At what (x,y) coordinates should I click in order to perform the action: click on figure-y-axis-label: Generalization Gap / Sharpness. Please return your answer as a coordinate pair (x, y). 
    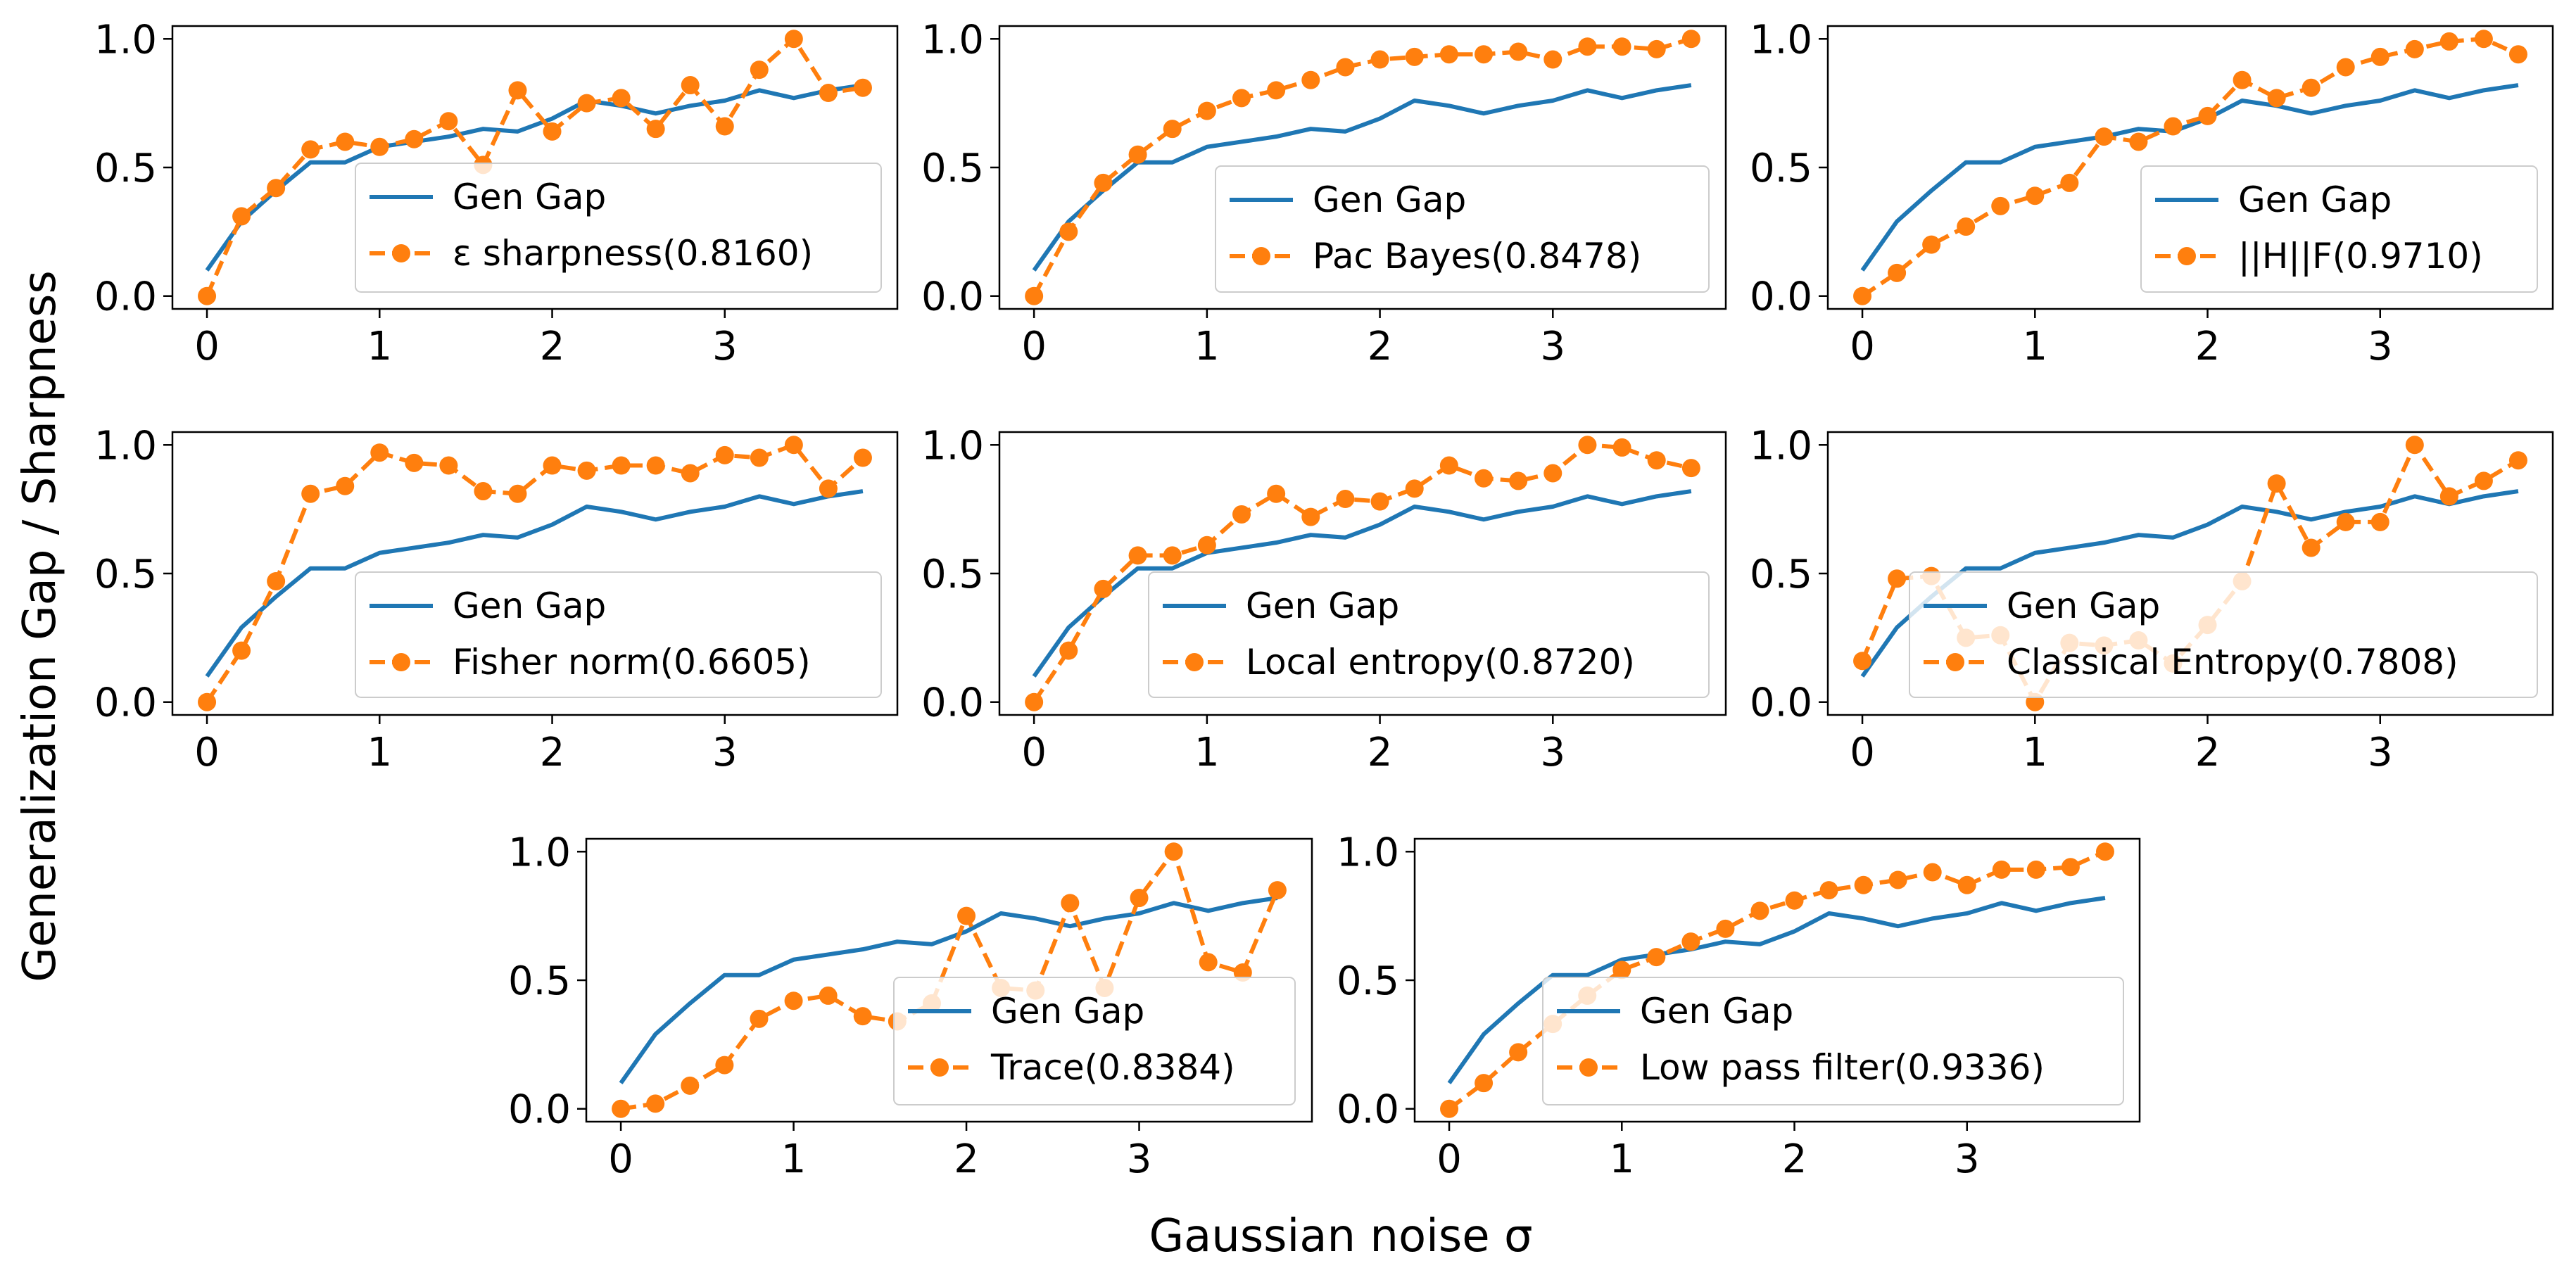
    Looking at the image, I should click on (40, 626).